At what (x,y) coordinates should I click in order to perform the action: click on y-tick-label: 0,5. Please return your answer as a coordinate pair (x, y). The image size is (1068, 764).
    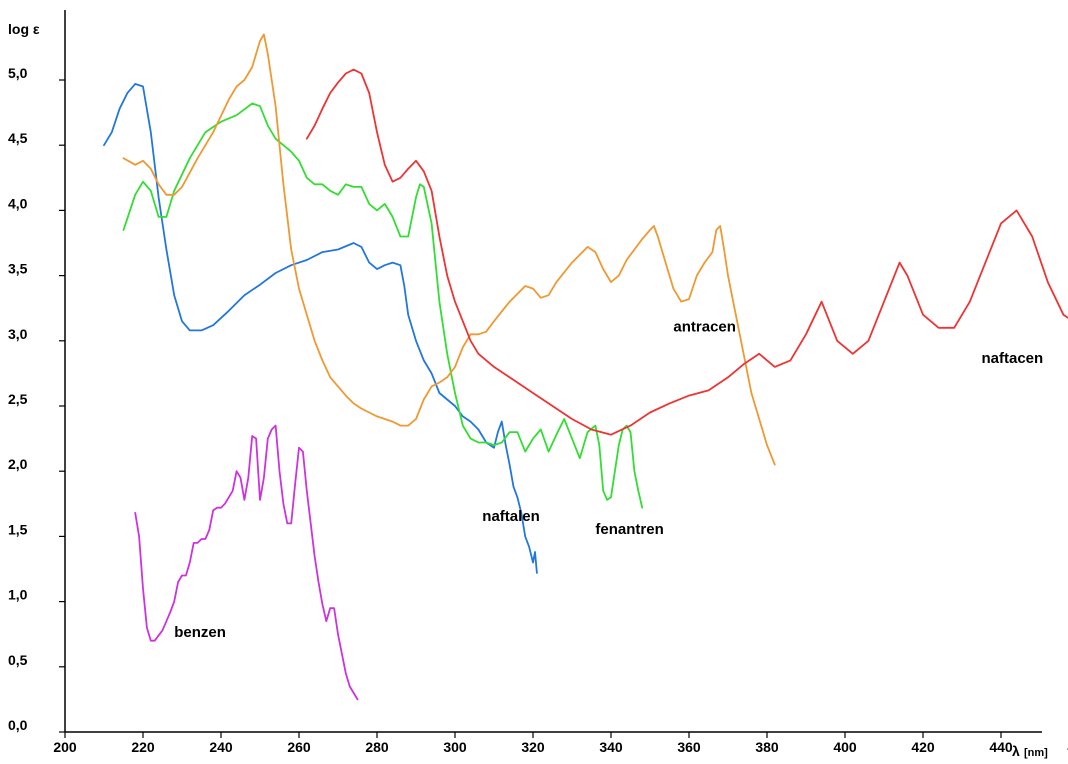
    Looking at the image, I should click on (18, 660).